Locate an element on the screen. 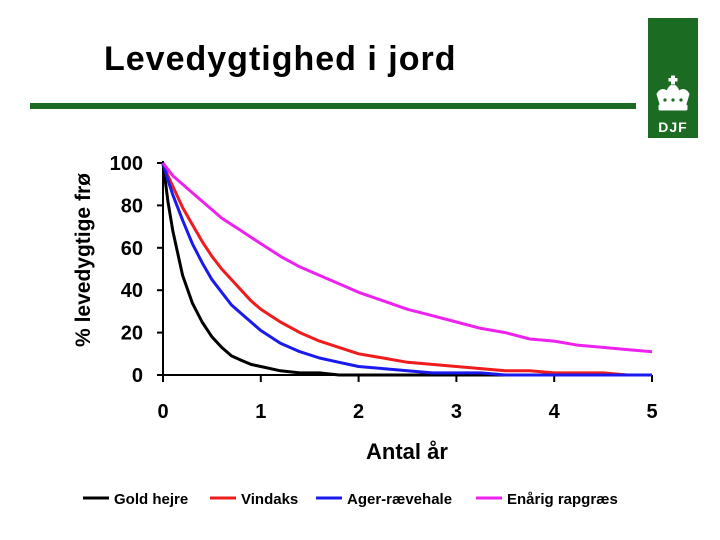  crown-icon is located at coordinates (673, 93).